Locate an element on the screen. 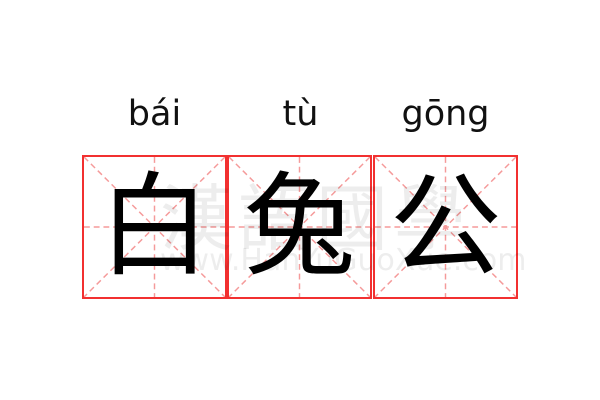 The height and width of the screenshot is (400, 600). pinyin-2: gōng is located at coordinates (445, 114).